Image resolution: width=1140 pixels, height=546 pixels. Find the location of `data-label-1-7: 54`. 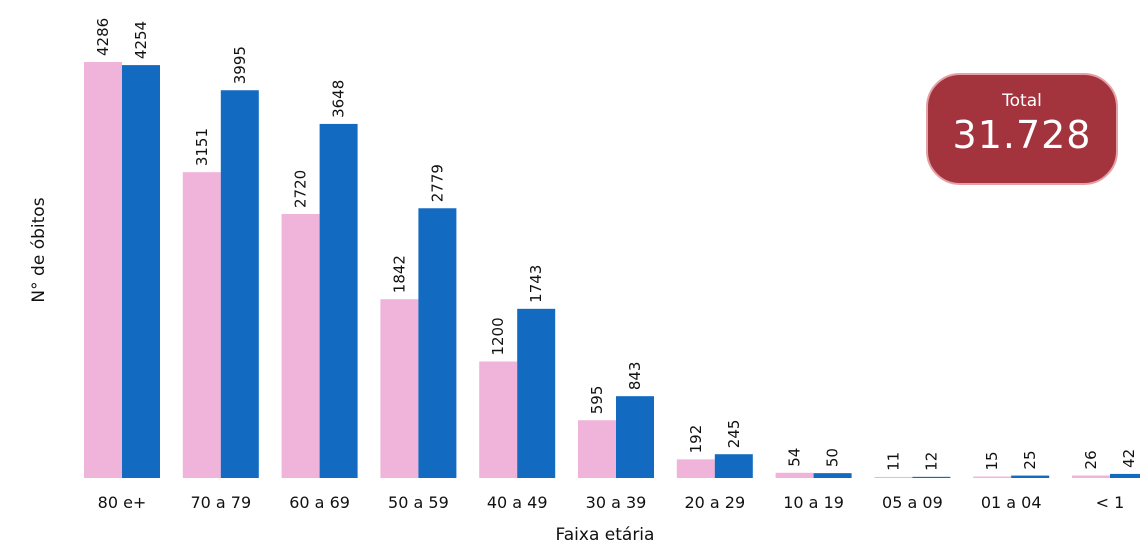

data-label-1-7: 54 is located at coordinates (795, 457).